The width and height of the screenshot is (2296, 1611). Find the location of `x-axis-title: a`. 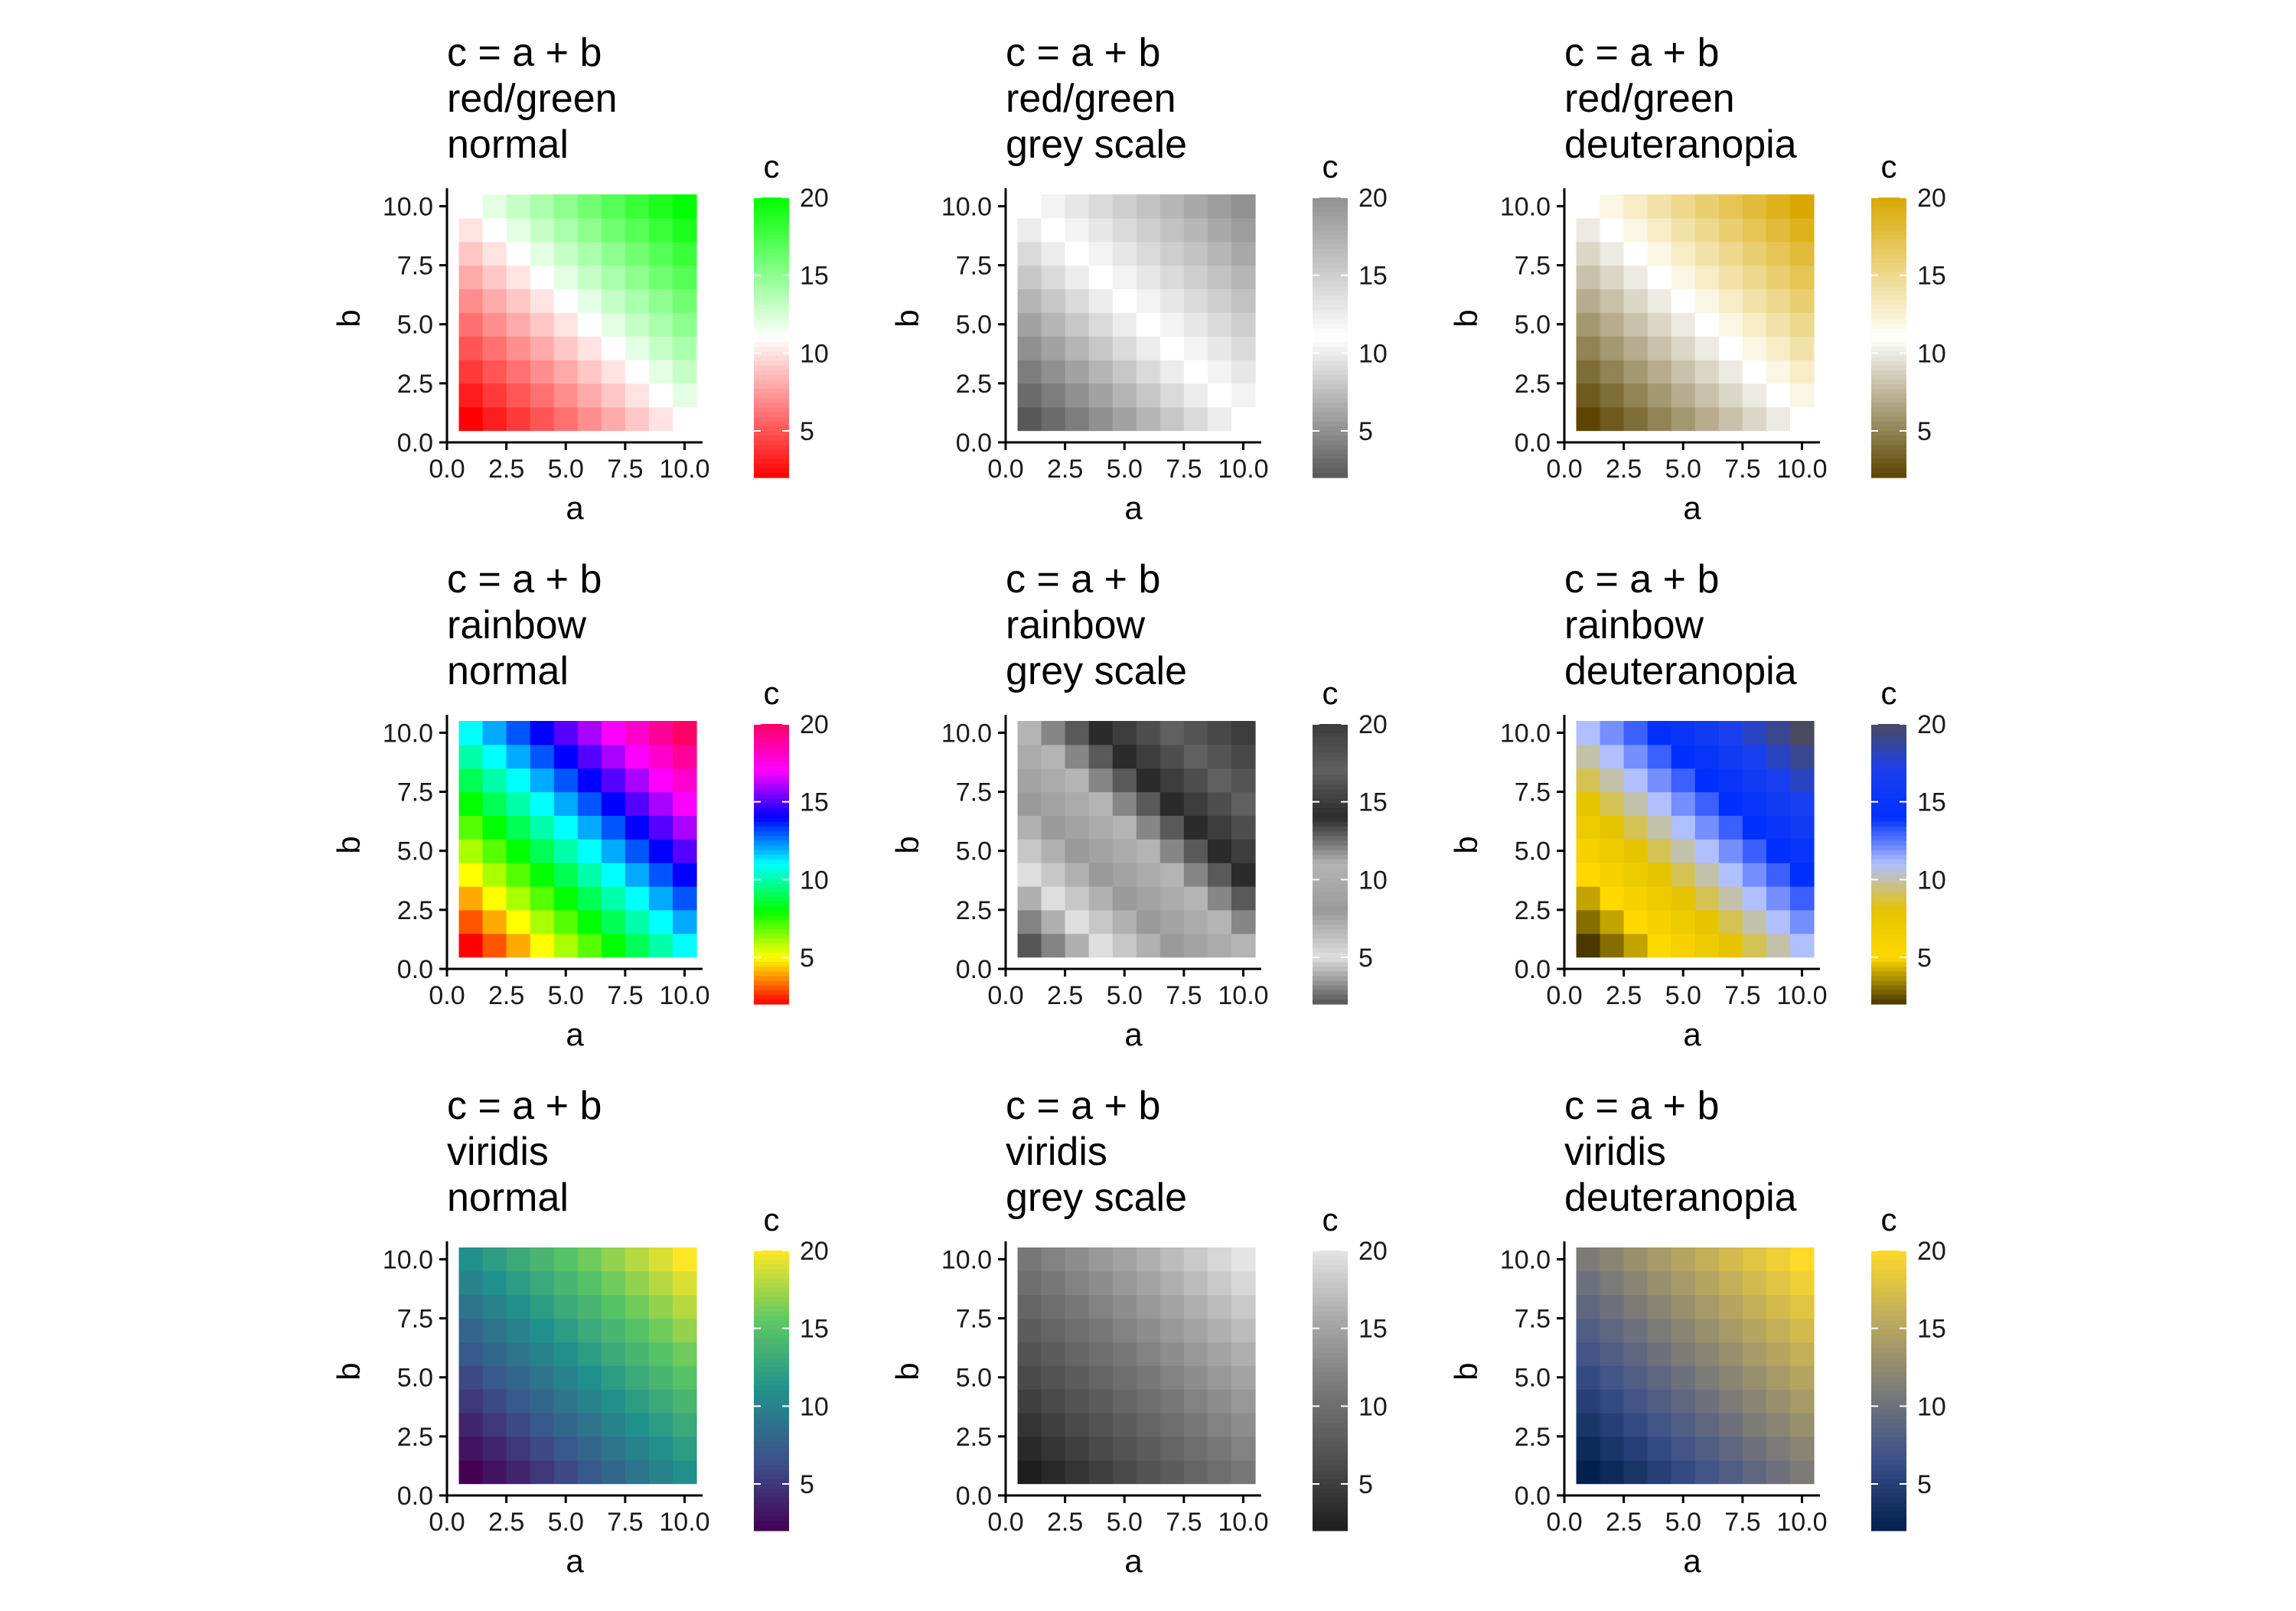

x-axis-title: a is located at coordinates (1133, 1034).